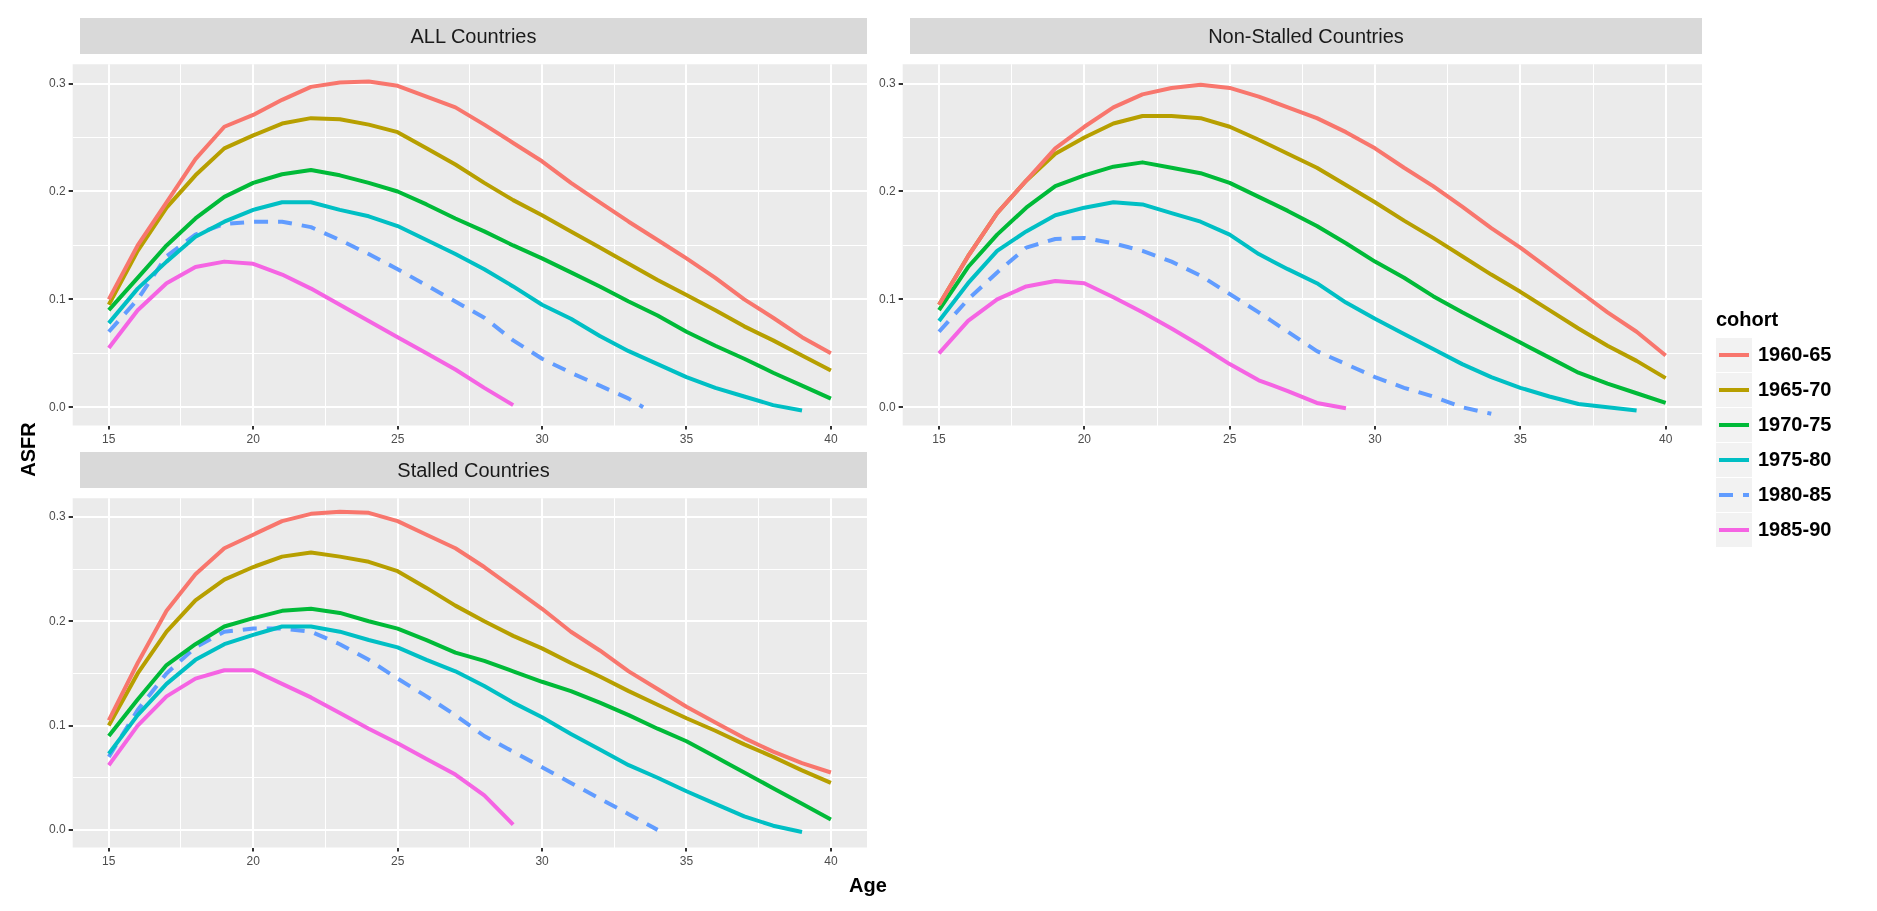 This screenshot has height=911, width=1877. I want to click on x-axis-title: Age, so click(868, 885).